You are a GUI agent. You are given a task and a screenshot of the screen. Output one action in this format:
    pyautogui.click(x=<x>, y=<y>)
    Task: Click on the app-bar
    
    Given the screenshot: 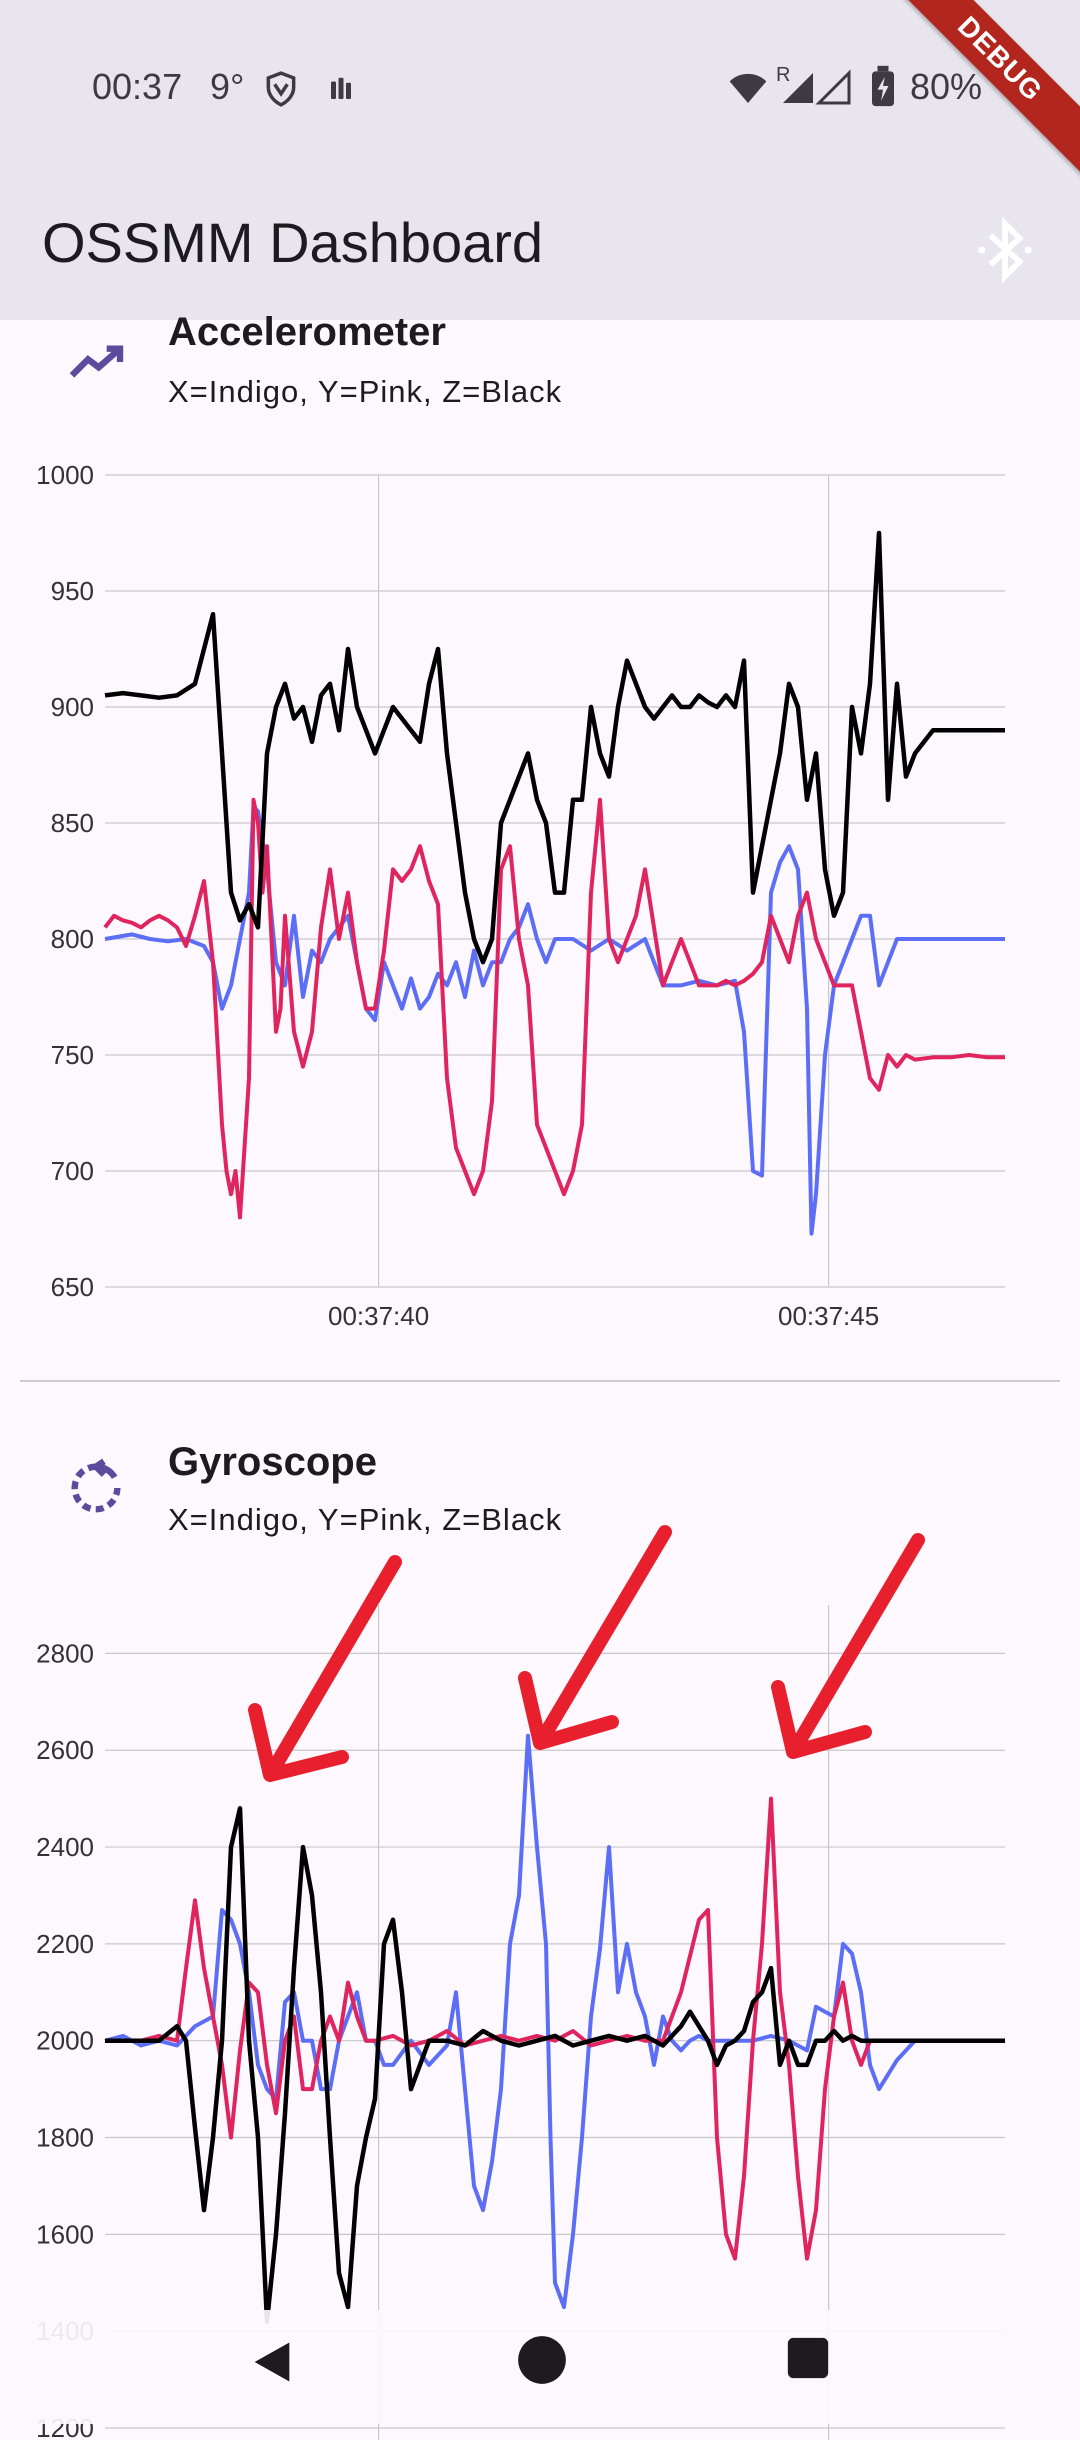 What is the action you would take?
    pyautogui.click(x=540, y=160)
    